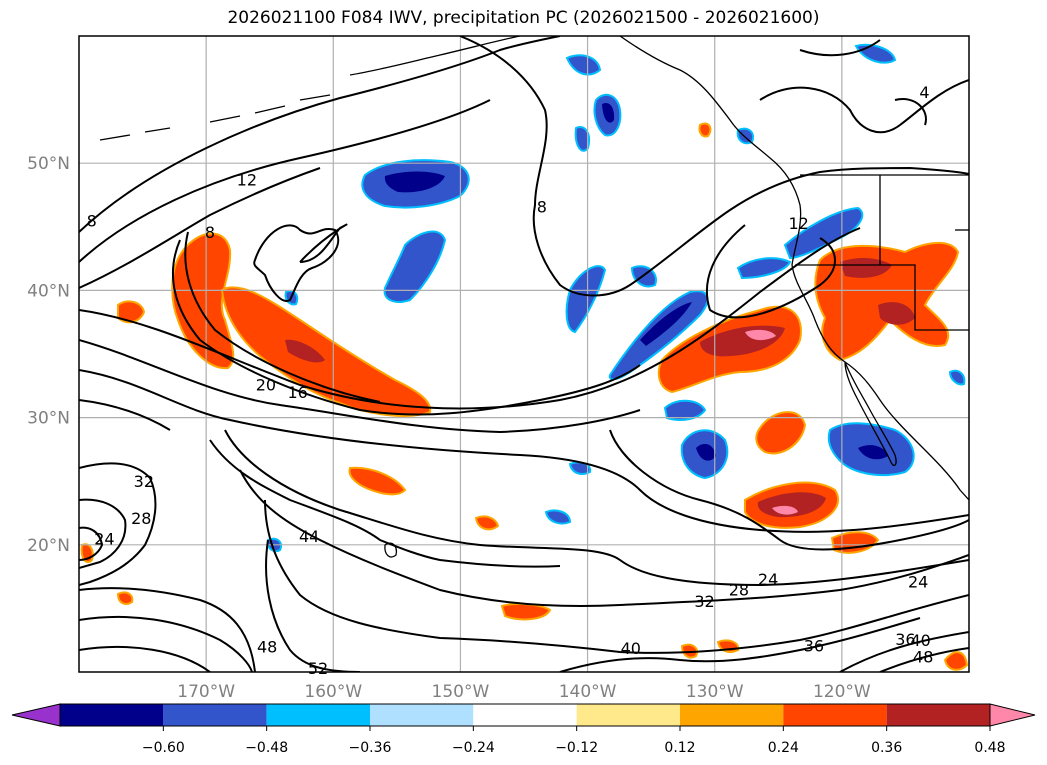 Image resolution: width=1047 pixels, height=765 pixels. Describe the element at coordinates (48, 291) in the screenshot. I see `lat-tick-label: 40°N` at that location.